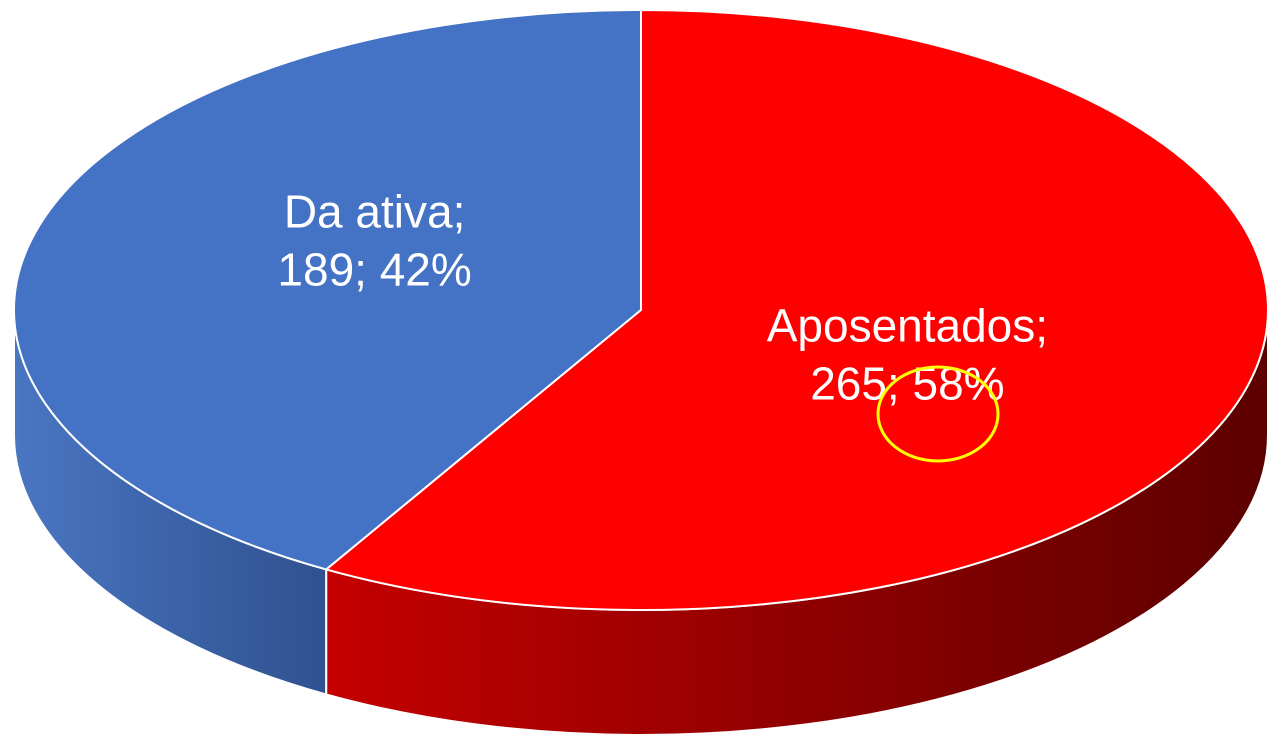 The image size is (1270, 754). I want to click on label-category: Aposentados, so click(901, 325).